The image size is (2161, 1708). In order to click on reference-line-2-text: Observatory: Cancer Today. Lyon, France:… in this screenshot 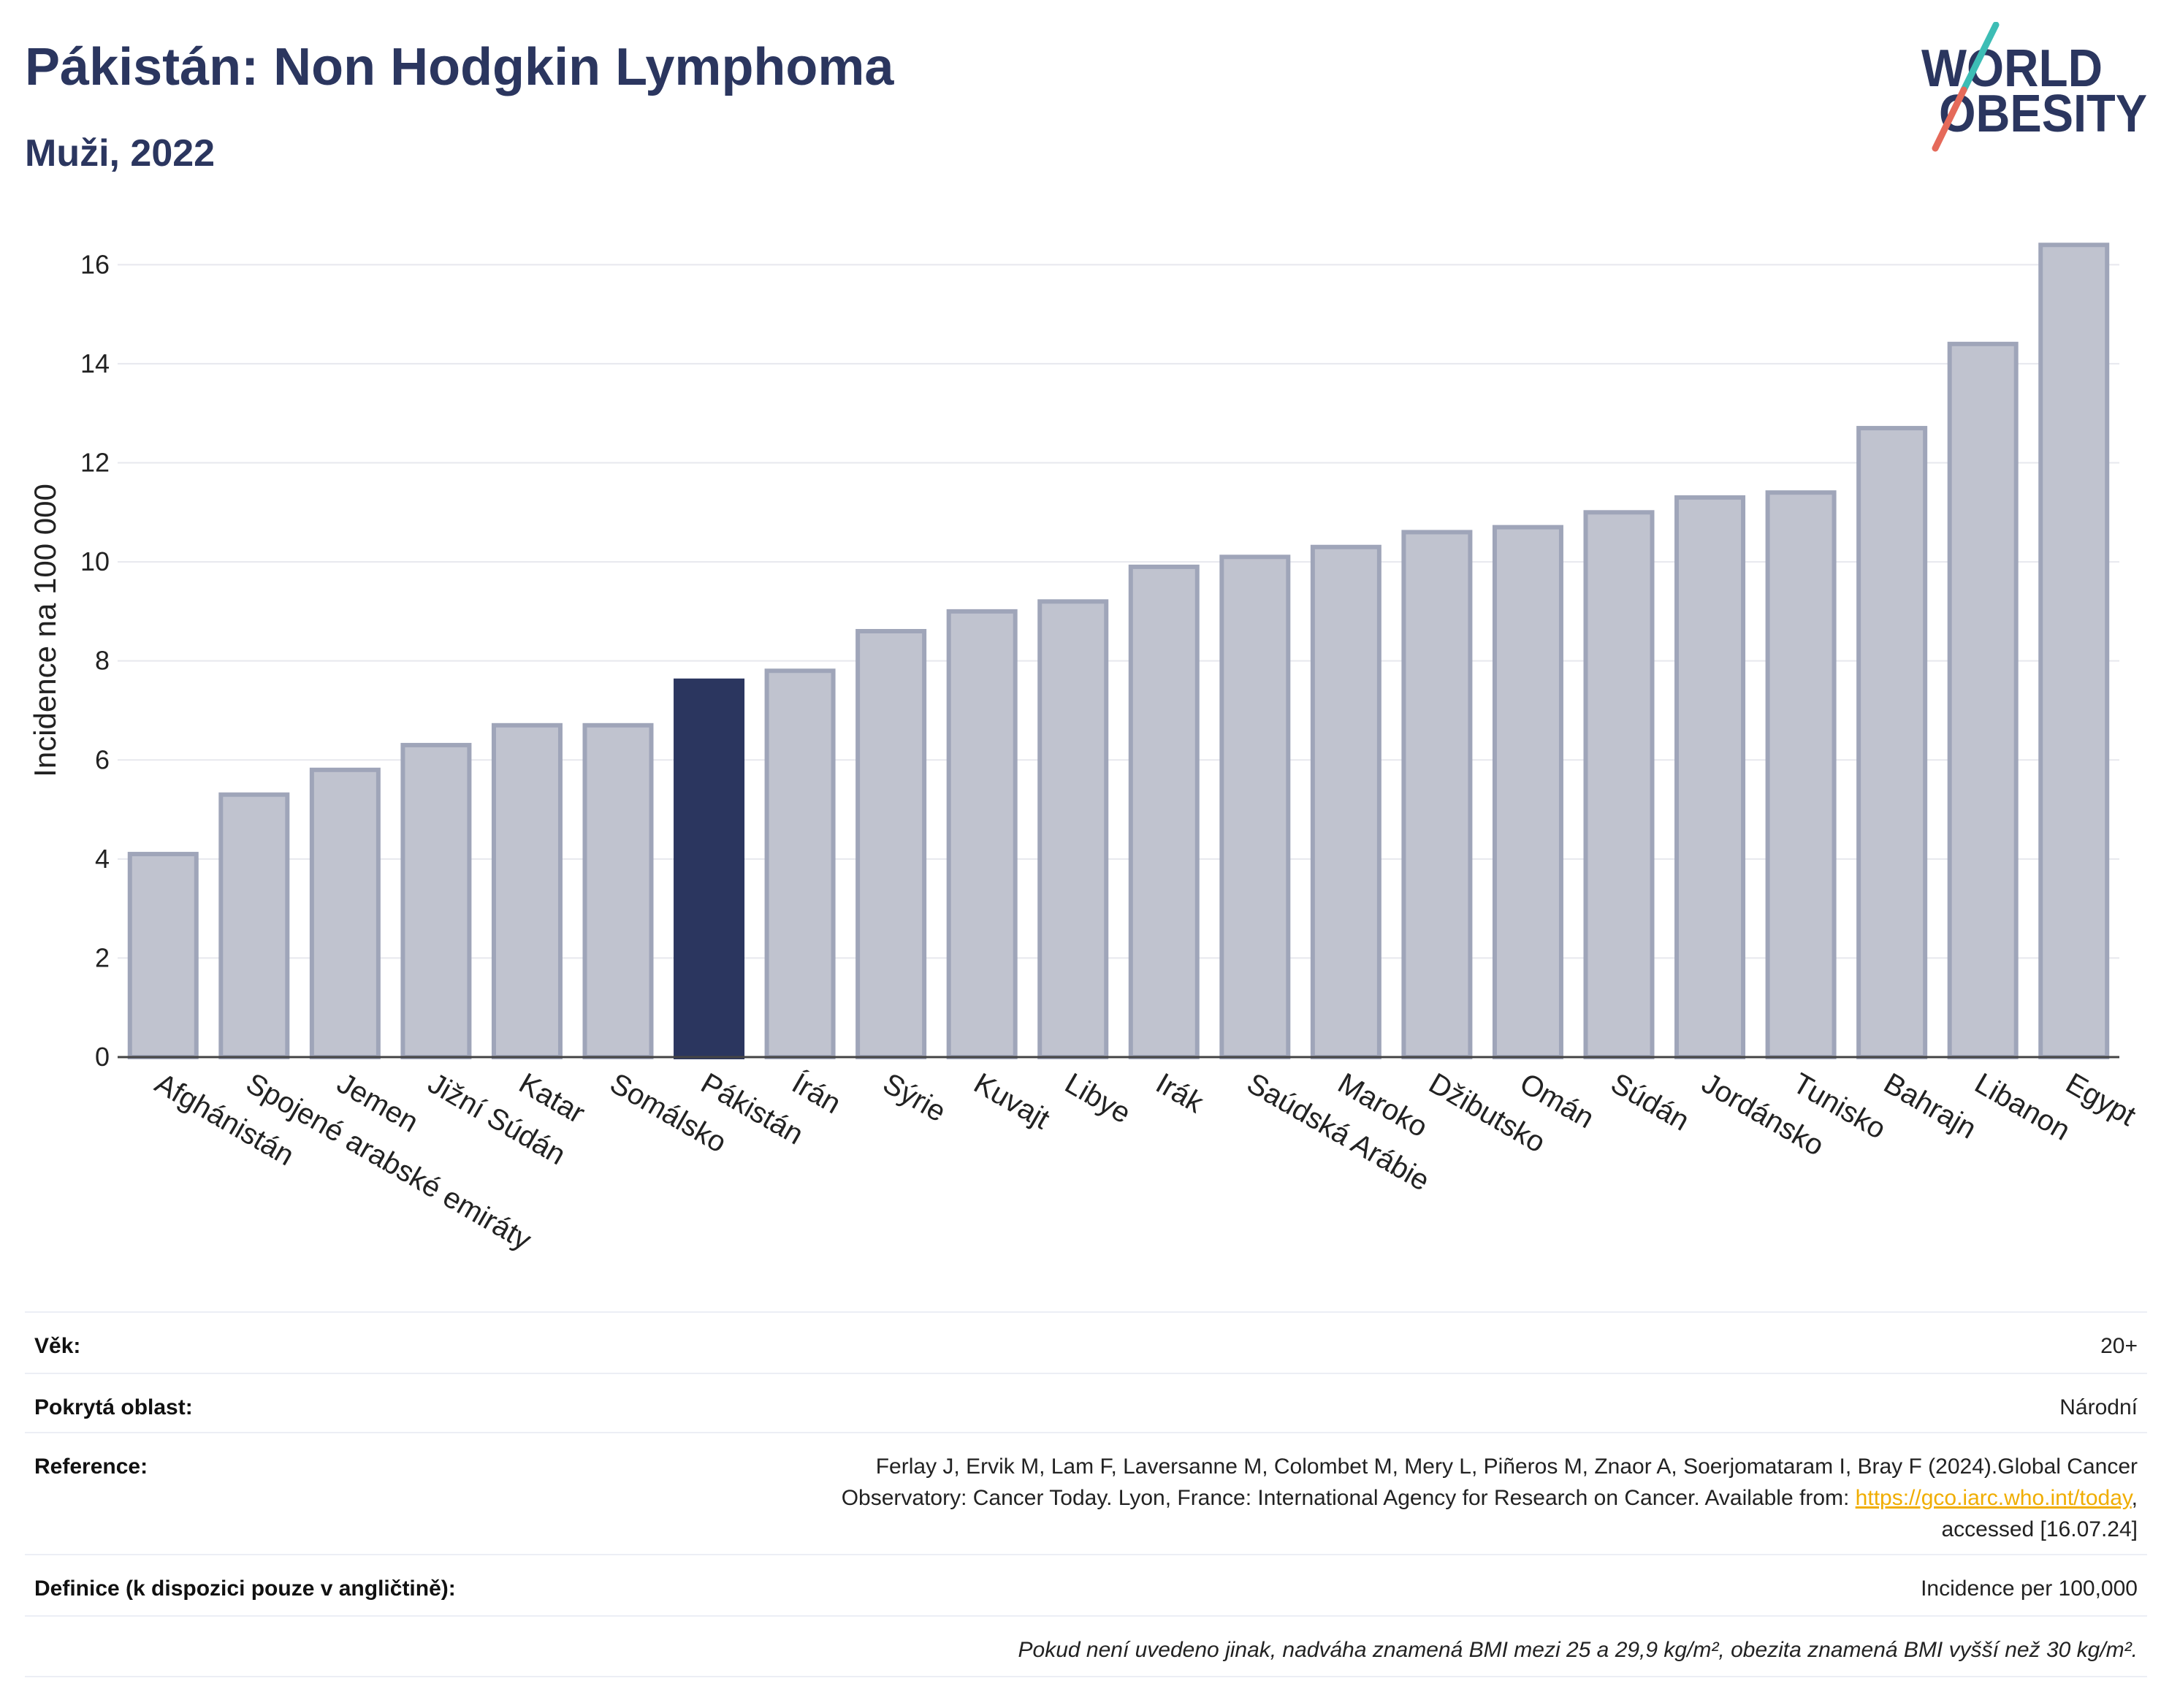, I will do `click(1348, 1498)`.